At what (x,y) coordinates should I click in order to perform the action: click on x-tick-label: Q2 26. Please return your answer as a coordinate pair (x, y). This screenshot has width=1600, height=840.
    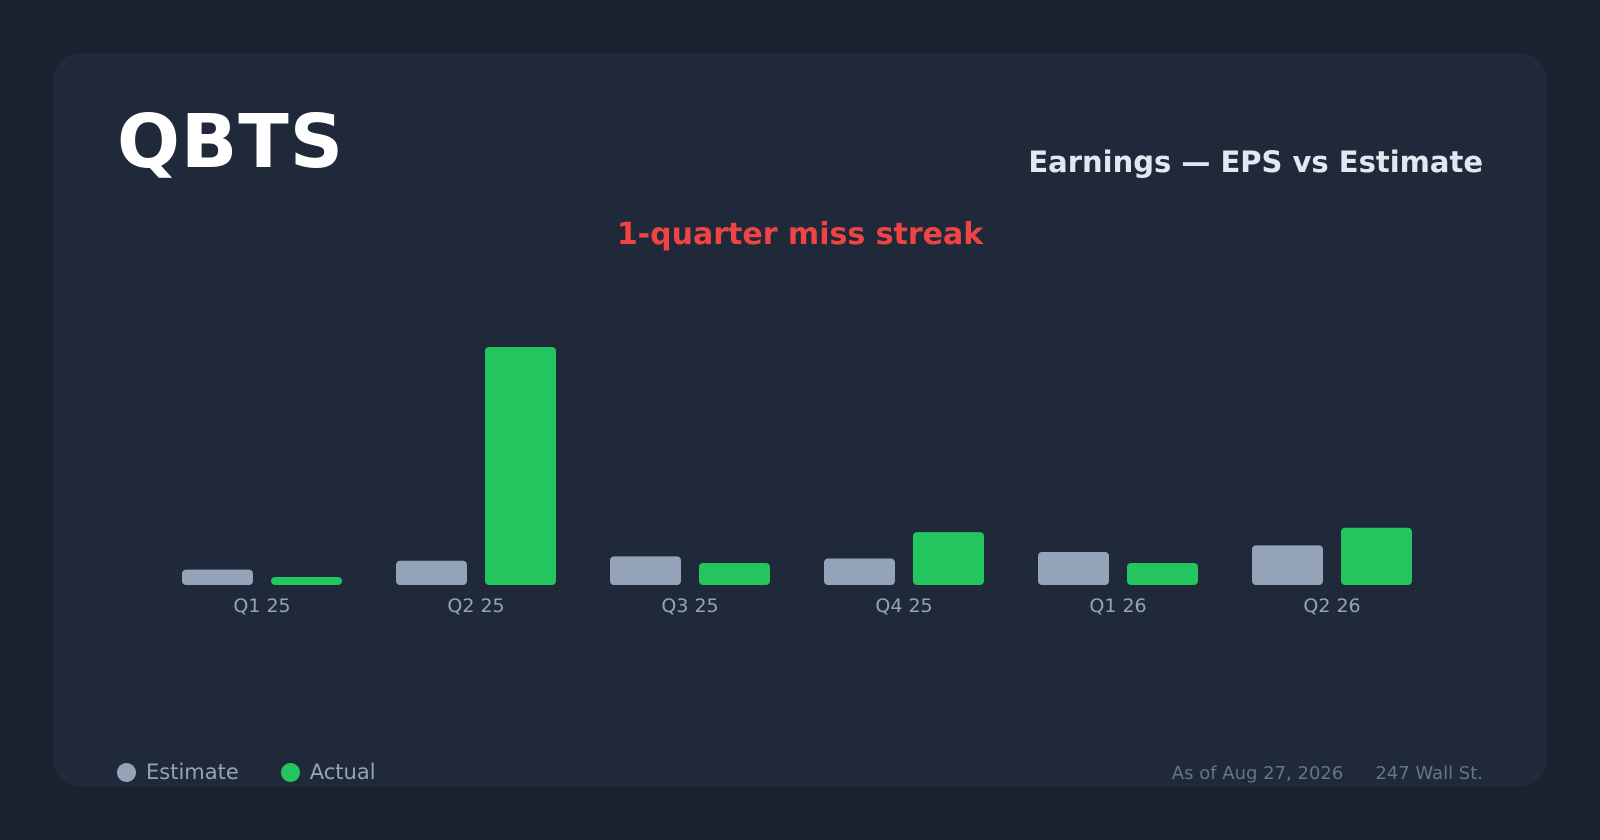
    Looking at the image, I should click on (1331, 606).